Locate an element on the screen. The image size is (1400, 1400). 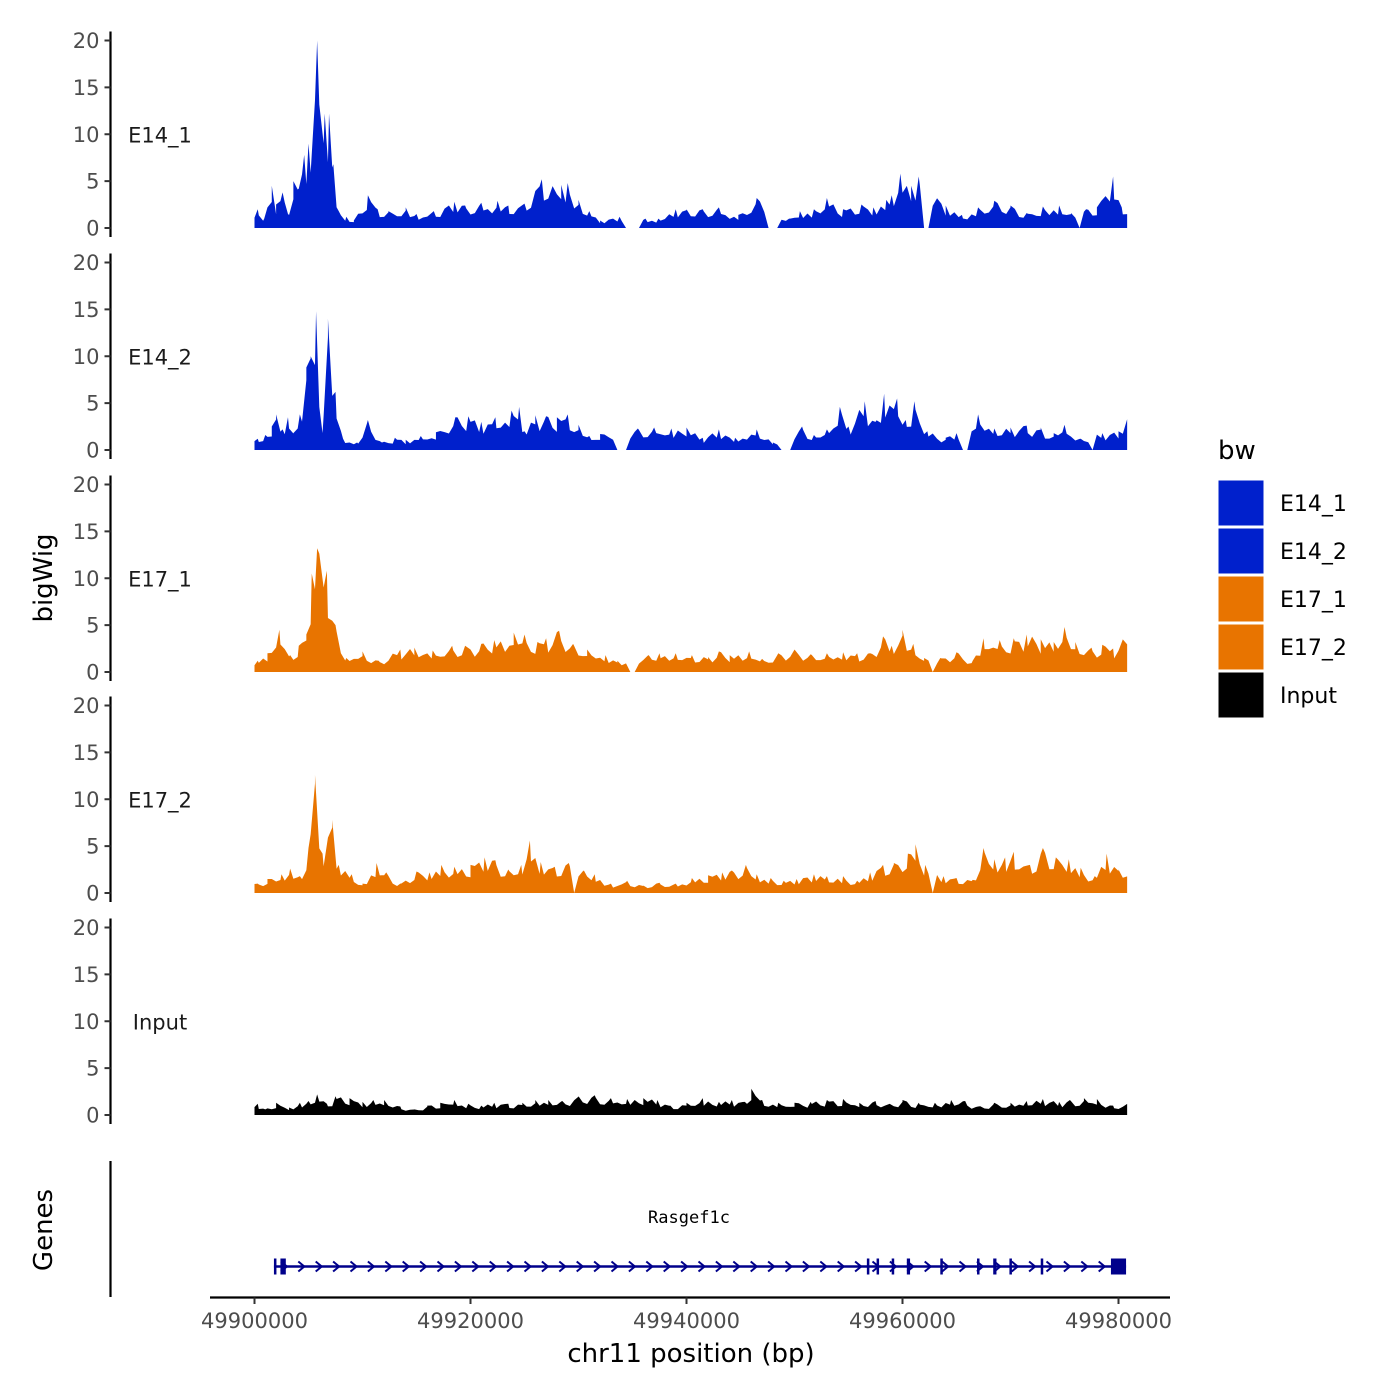
legend-label: E14_2 is located at coordinates (1313, 552).